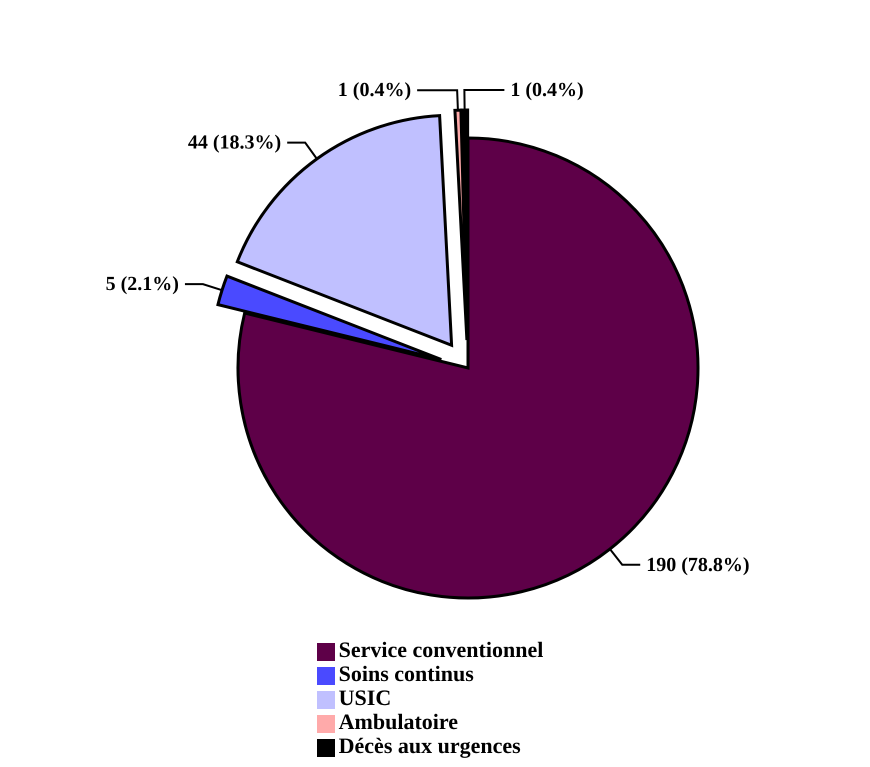 This screenshot has width=870, height=767. I want to click on data-label: 44 (18.3%), so click(235, 143).